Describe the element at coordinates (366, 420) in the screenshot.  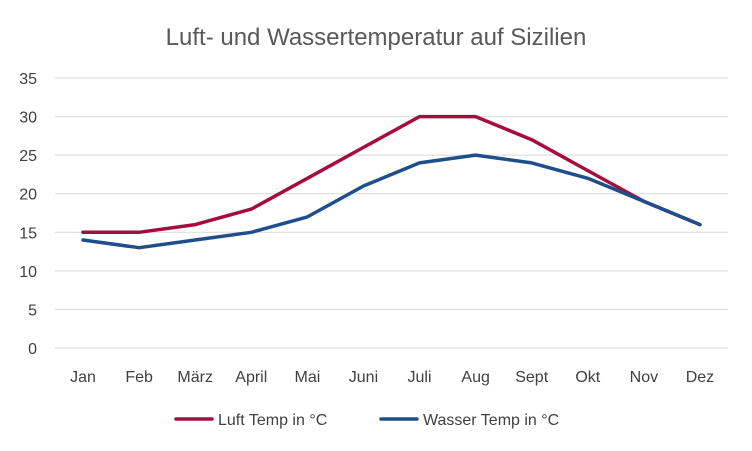
I see `legend: Luft Temp in °C Wasser Temp in °C` at that location.